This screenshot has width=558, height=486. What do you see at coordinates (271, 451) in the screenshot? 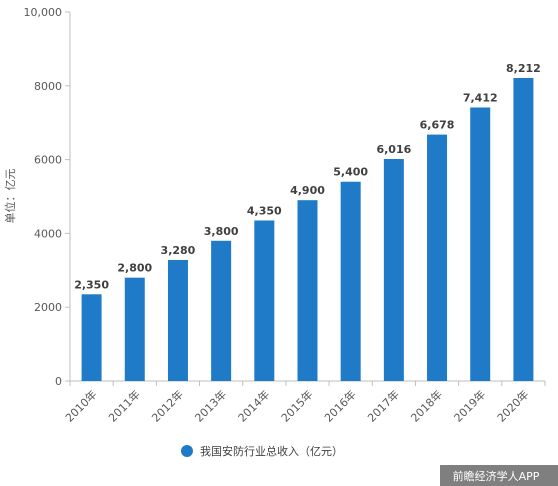
I see `legend-series-name: 我国安防行业总收入（亿元）` at bounding box center [271, 451].